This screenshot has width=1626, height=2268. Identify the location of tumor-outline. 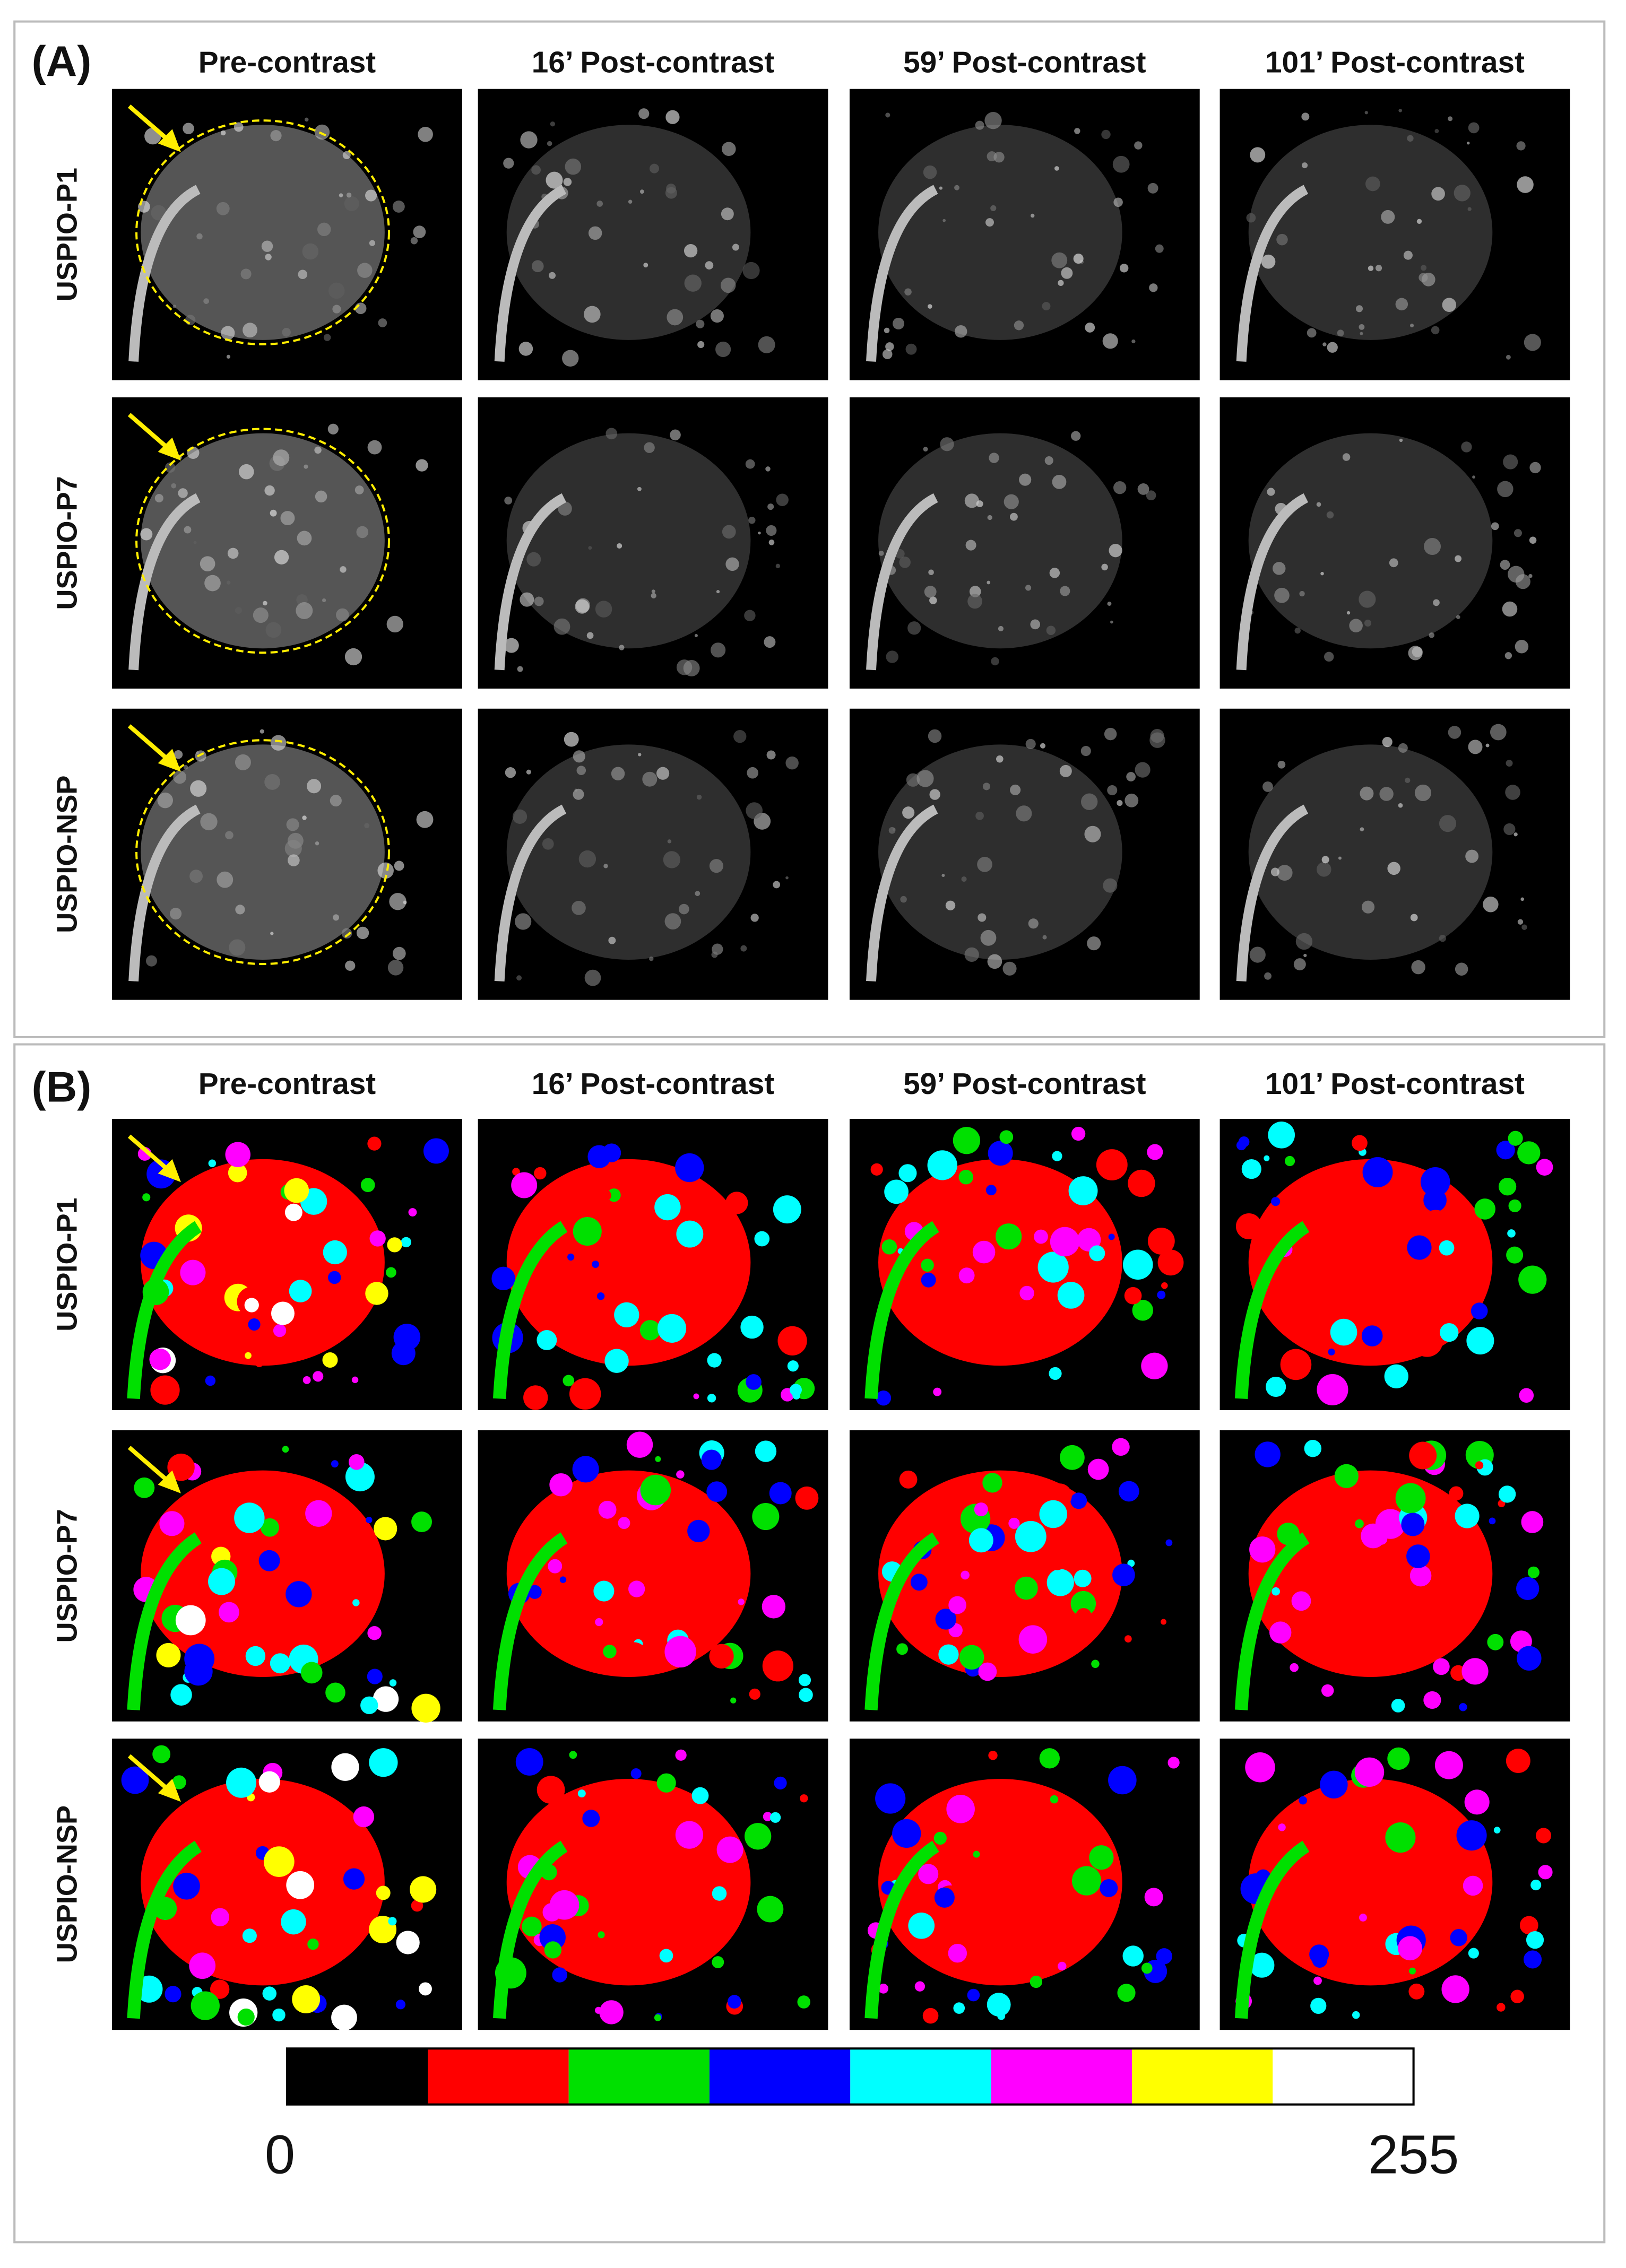
(263, 852).